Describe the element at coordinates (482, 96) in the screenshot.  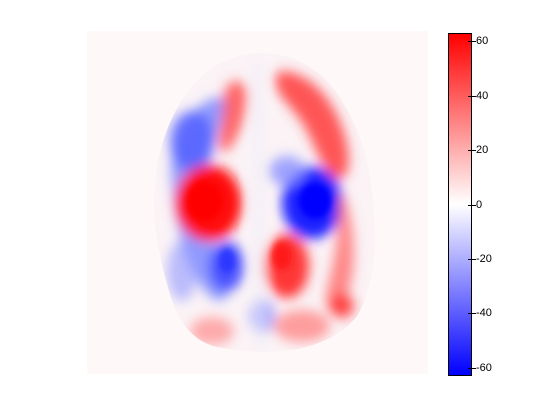
I see `colorbar-tick-label: 40` at that location.